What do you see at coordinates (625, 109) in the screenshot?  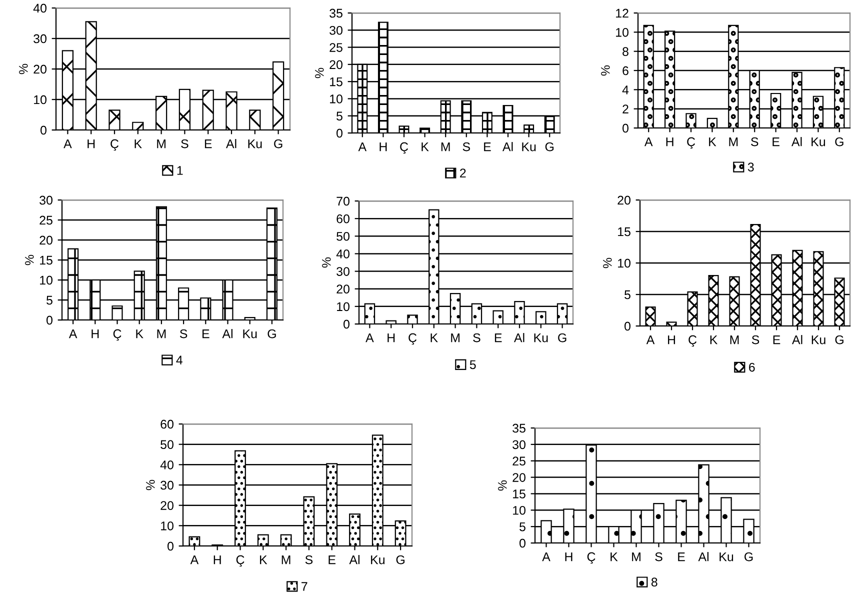 I see `y-tick-label: 2` at bounding box center [625, 109].